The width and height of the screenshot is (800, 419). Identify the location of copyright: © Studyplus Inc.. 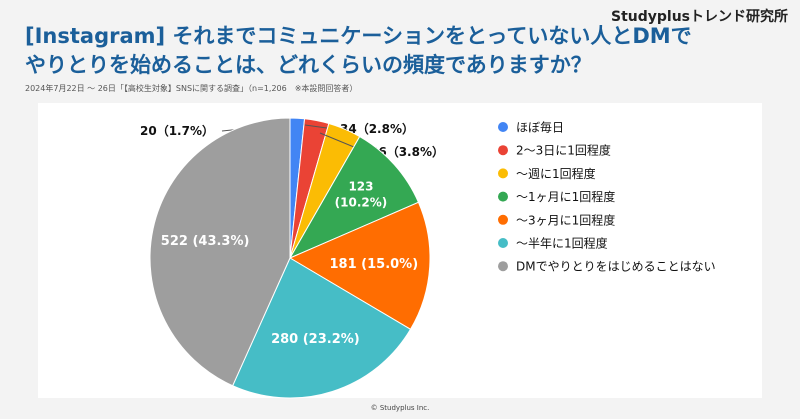
(400, 408).